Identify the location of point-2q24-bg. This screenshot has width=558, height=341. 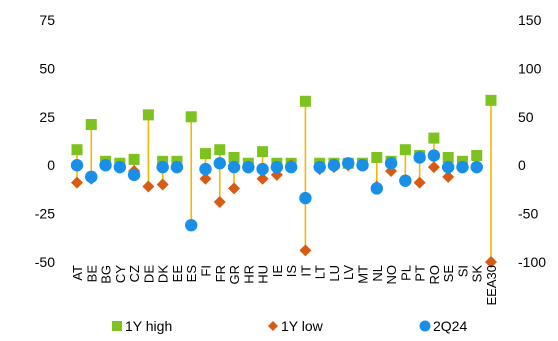
(105, 165).